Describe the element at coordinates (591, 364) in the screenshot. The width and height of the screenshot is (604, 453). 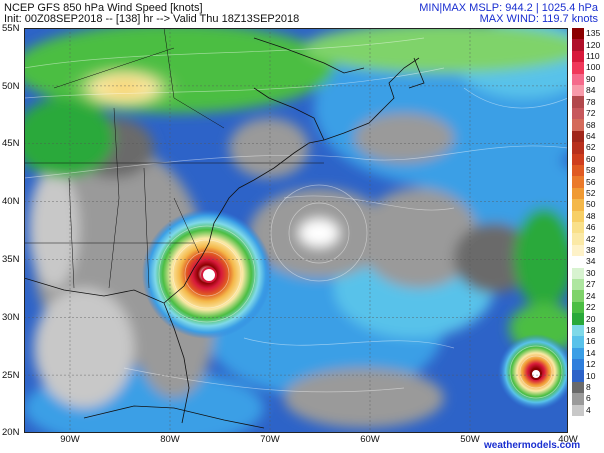
I see `colorbar-label: 12` at that location.